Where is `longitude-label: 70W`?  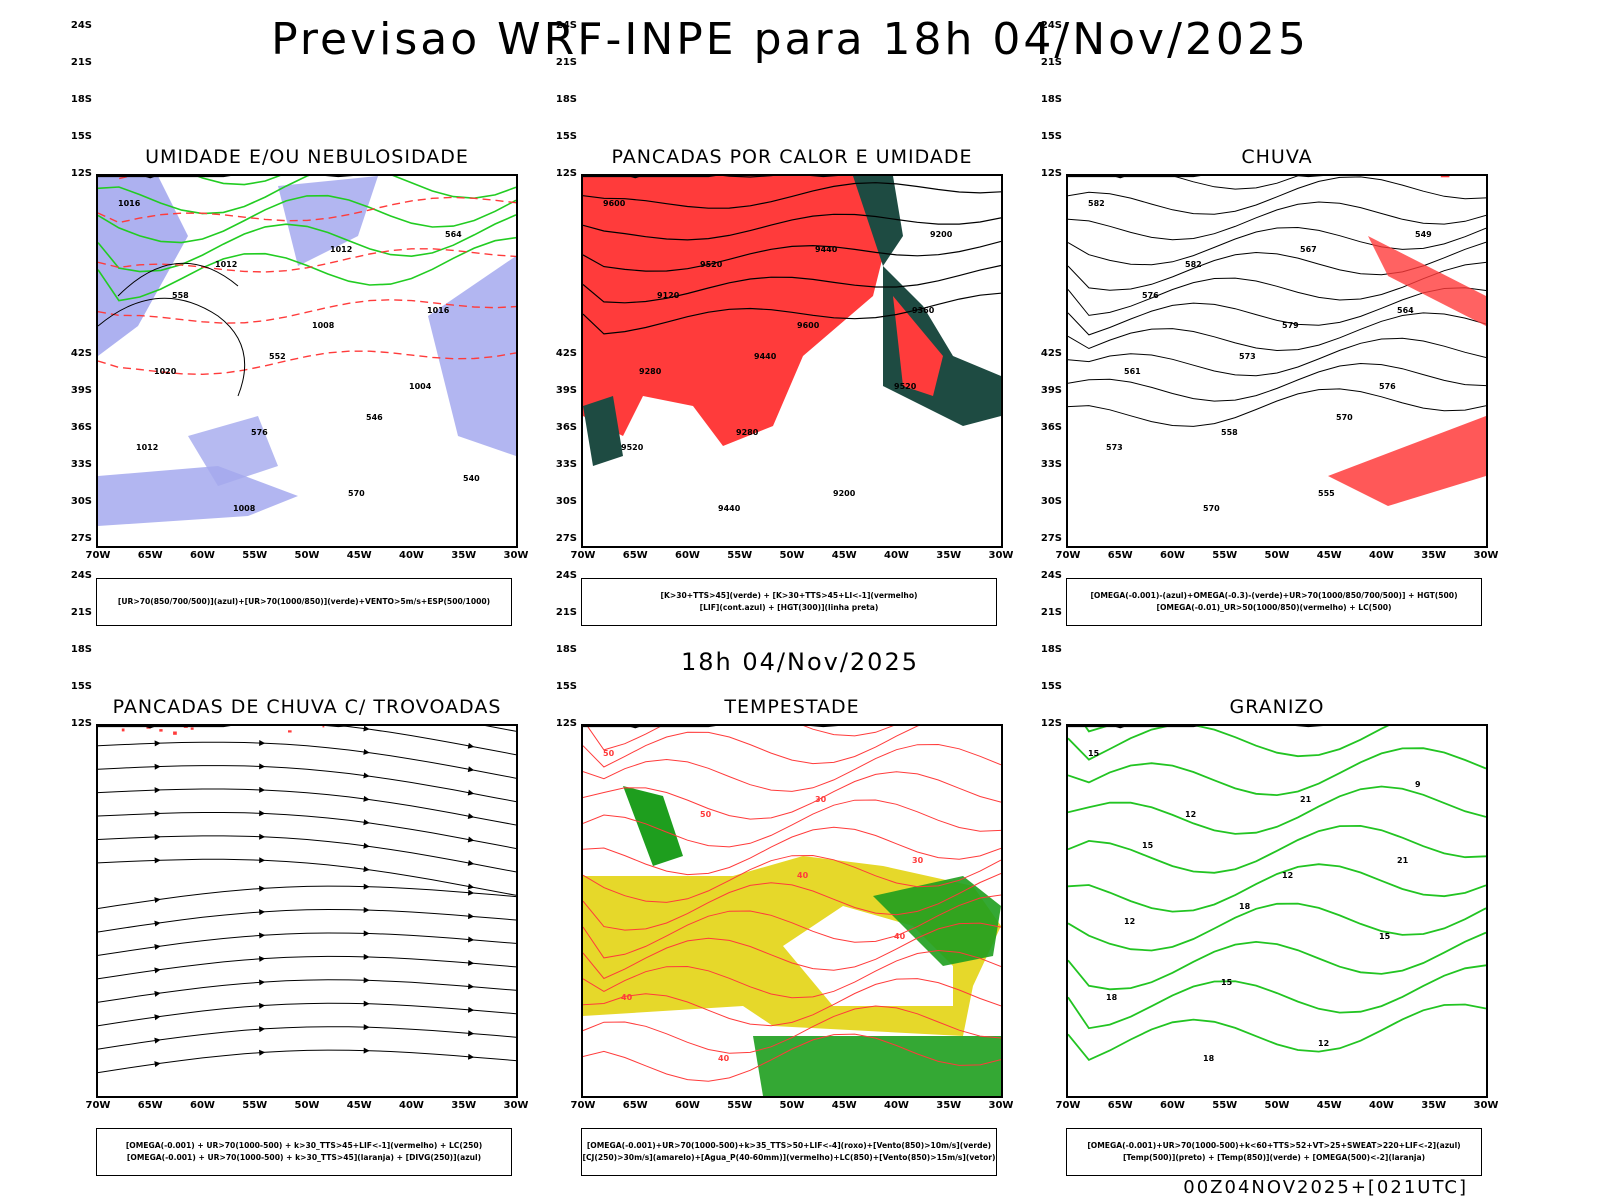
longitude-label: 70W is located at coordinates (98, 1105).